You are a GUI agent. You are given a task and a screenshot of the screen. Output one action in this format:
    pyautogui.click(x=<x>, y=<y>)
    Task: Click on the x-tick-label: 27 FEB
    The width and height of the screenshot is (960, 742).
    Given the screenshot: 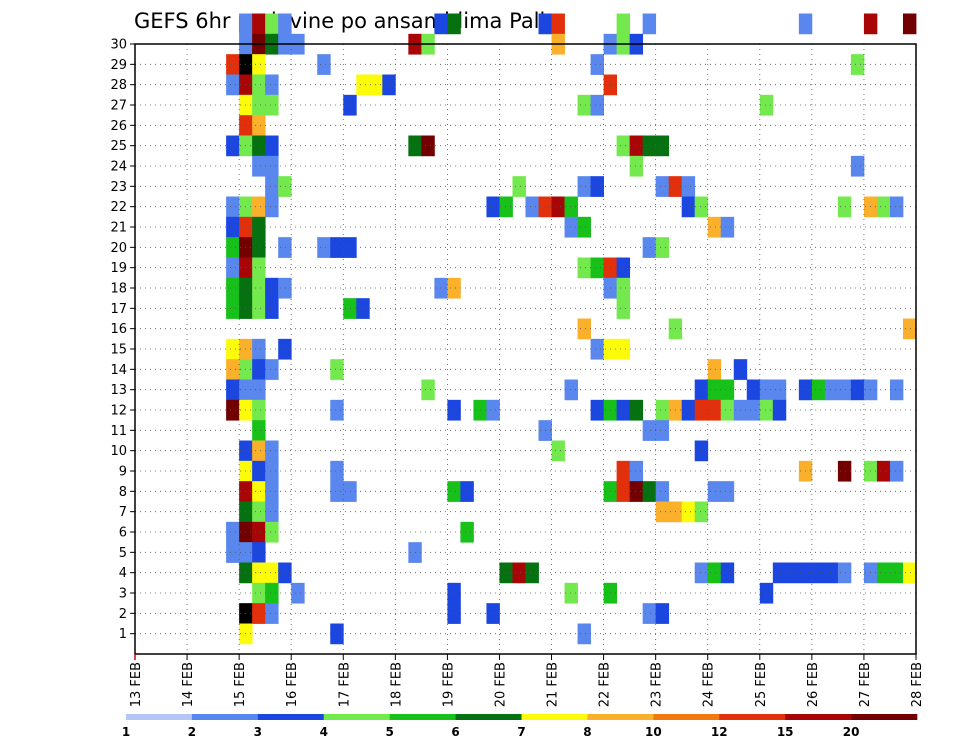 What is the action you would take?
    pyautogui.click(x=865, y=684)
    